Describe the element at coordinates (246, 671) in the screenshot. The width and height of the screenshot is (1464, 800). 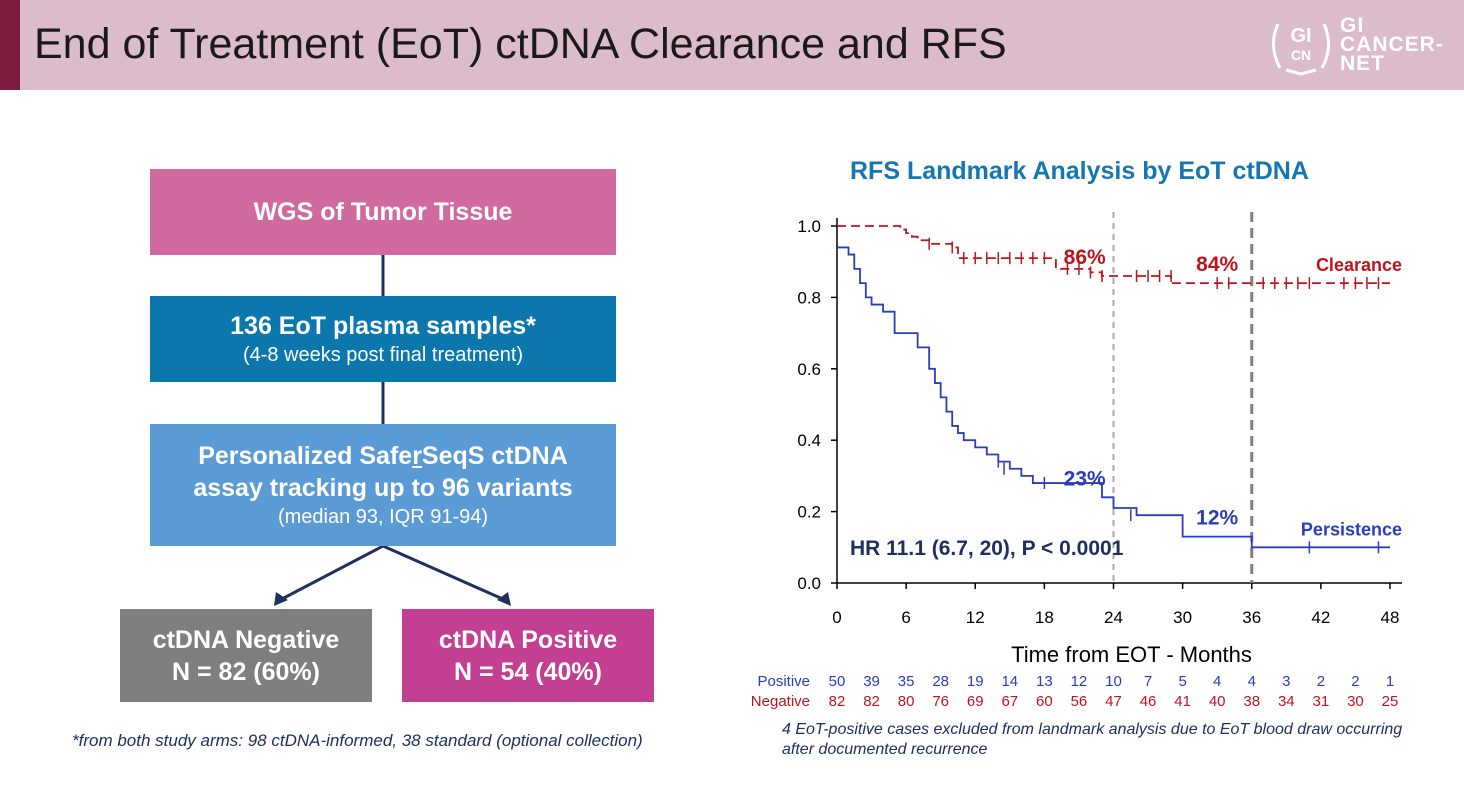
I see `negative-count: N = 82 (60%)` at that location.